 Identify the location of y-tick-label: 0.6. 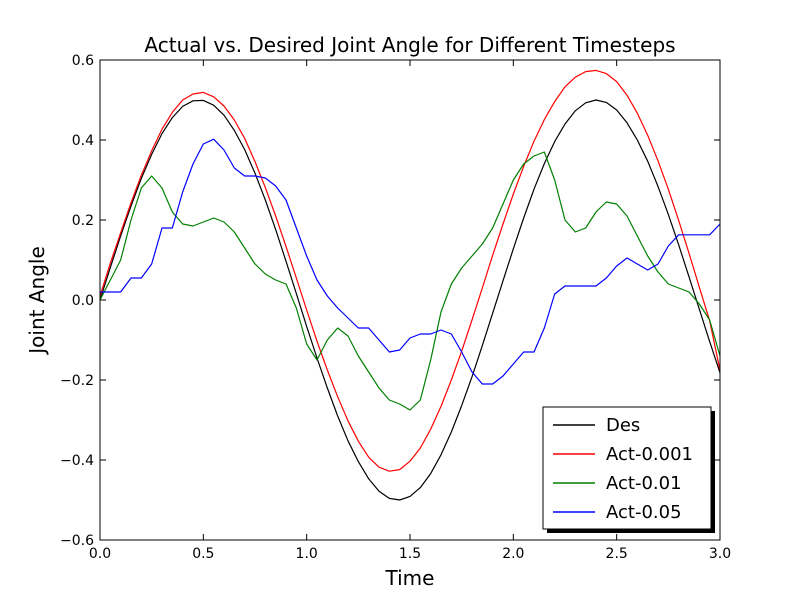
(83, 61).